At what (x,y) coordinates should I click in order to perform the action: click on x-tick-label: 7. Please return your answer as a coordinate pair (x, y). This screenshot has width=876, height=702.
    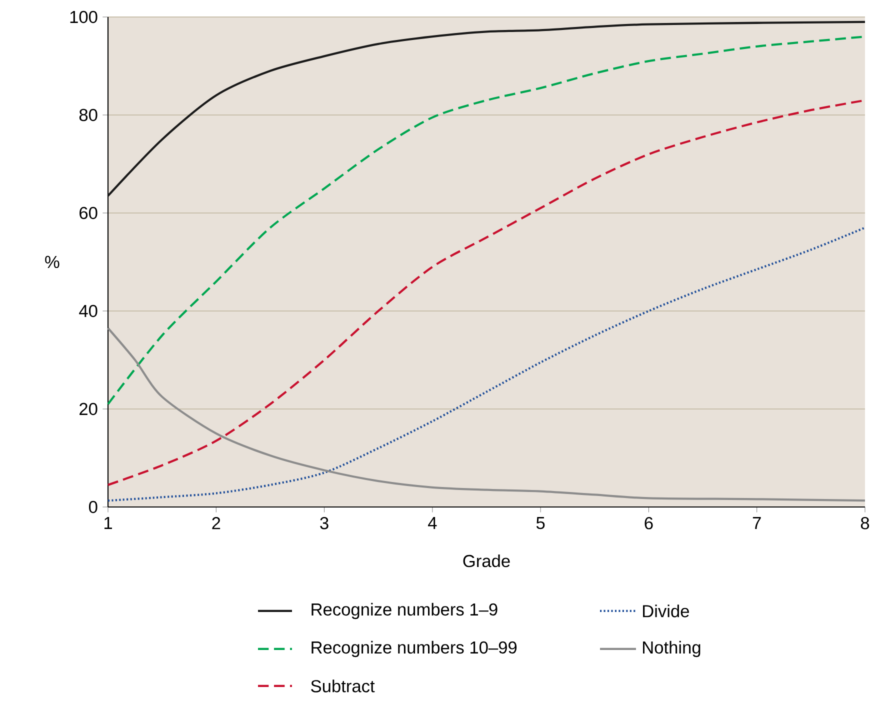
    Looking at the image, I should click on (756, 523).